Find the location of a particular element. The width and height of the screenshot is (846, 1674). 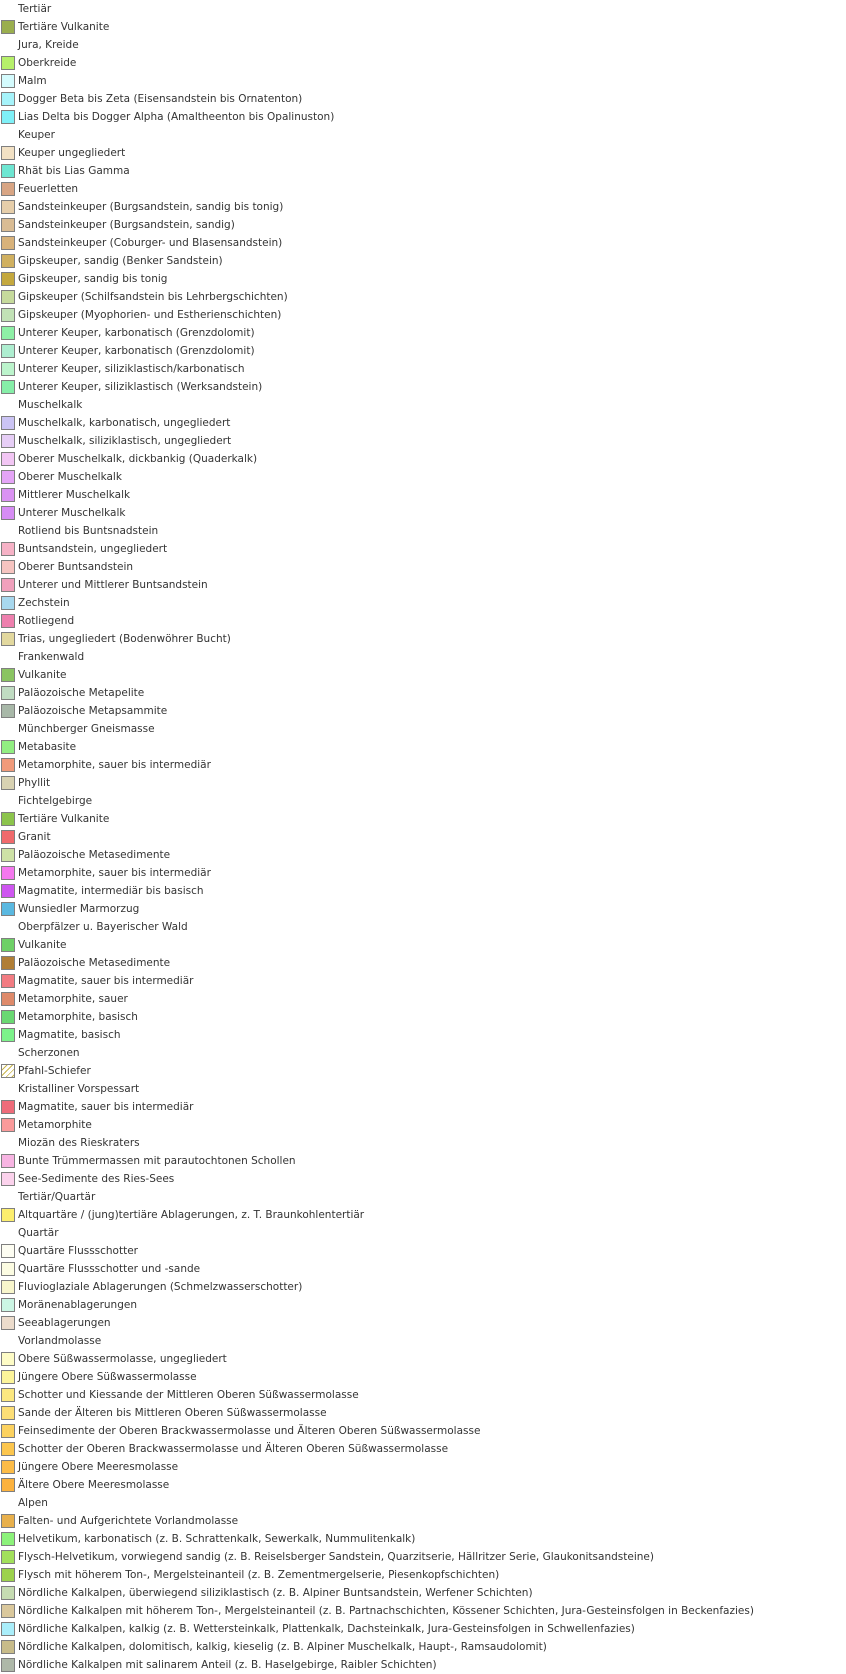

legend-item: Muschelkalk, karbonatisch, ungegliedert is located at coordinates (423, 423).